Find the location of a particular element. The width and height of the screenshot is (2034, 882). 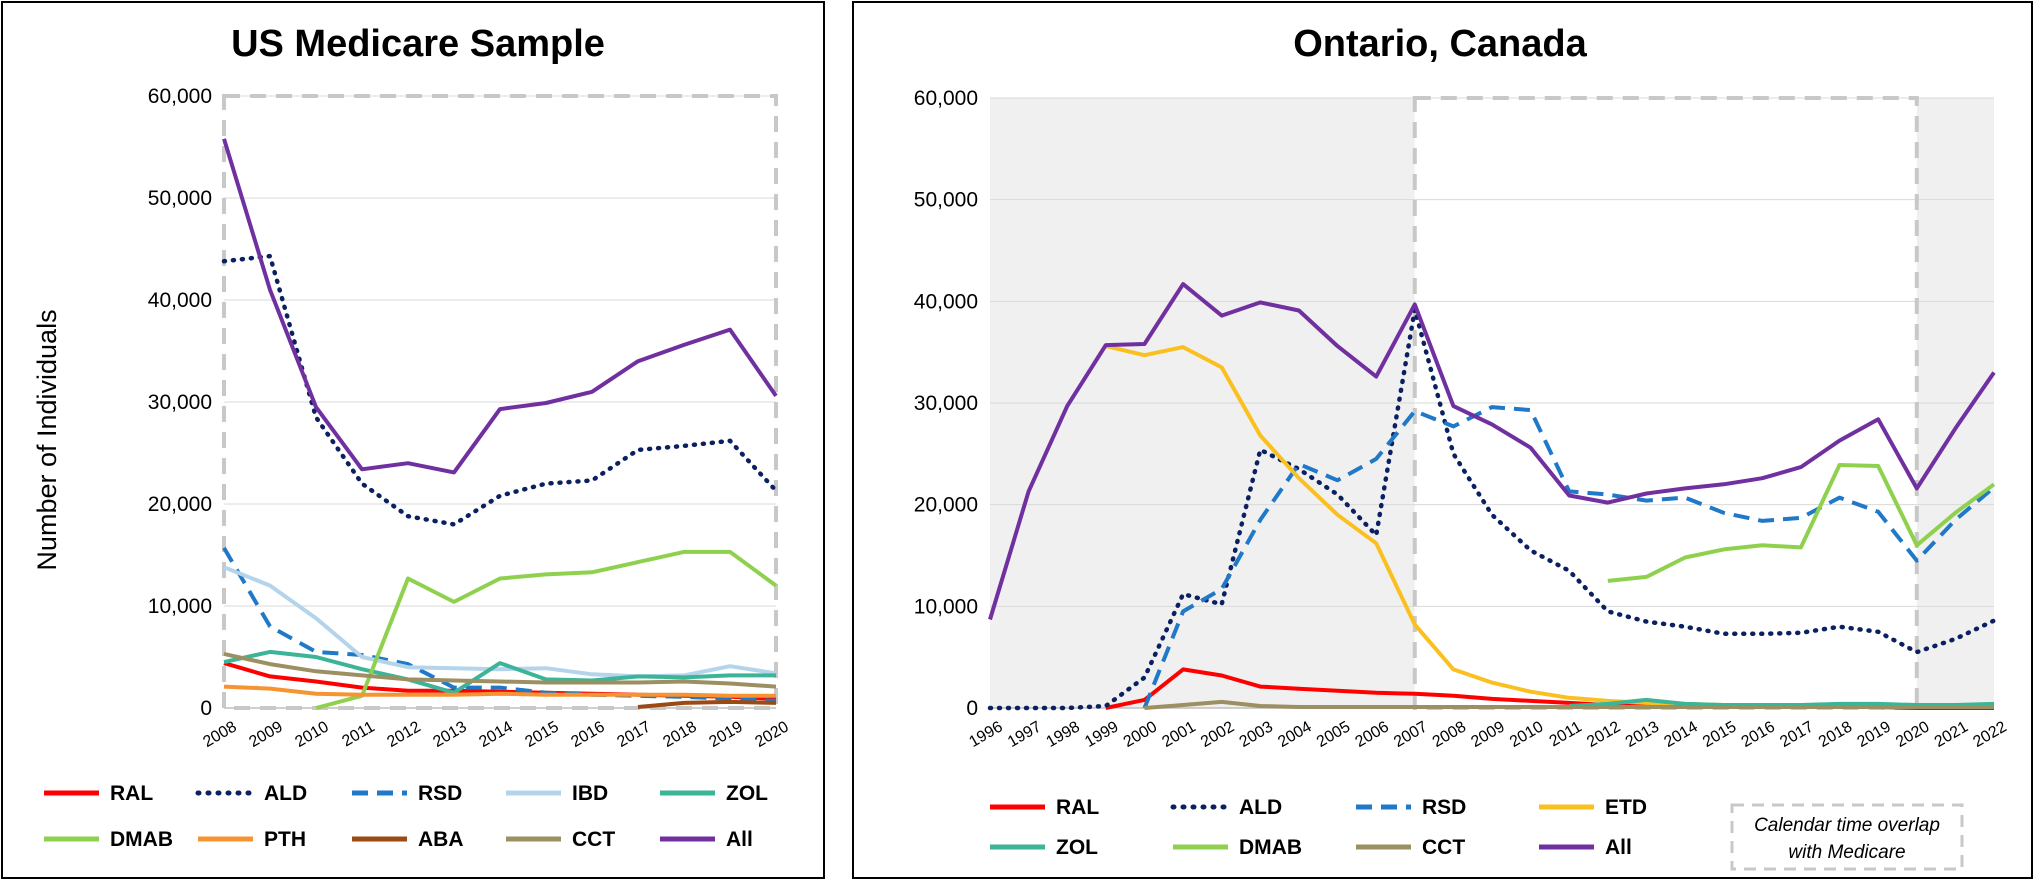

series-line-ibd is located at coordinates (500, 622).